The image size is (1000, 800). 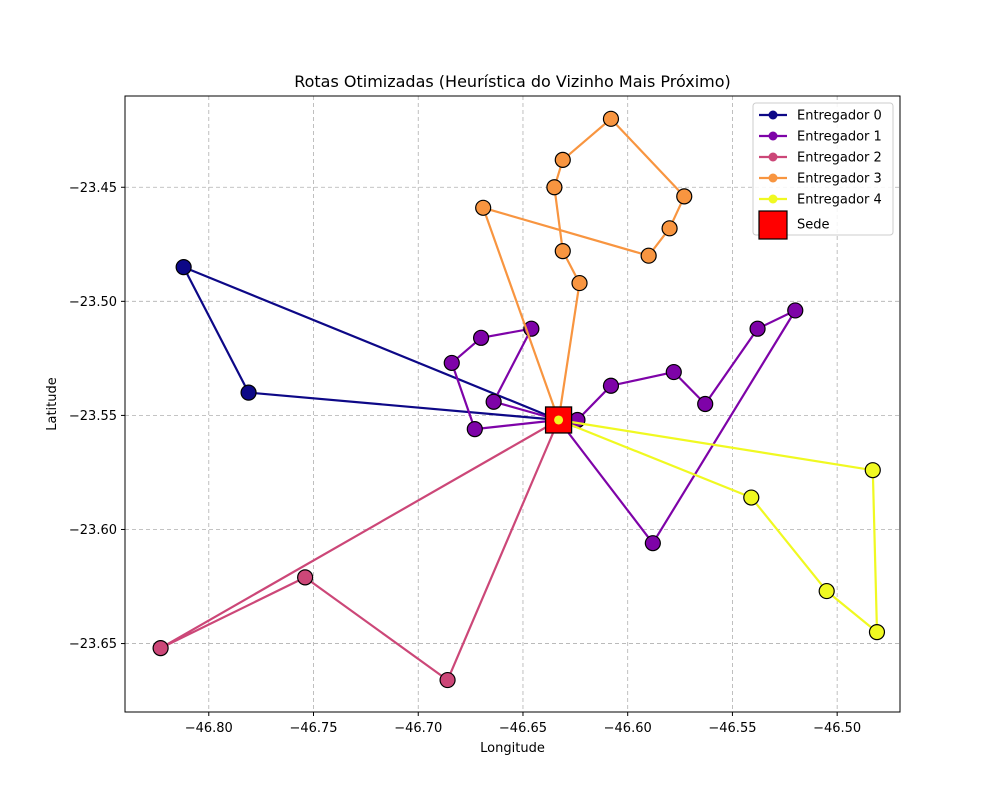 What do you see at coordinates (523, 728) in the screenshot?
I see `x-tick-label: −46.65` at bounding box center [523, 728].